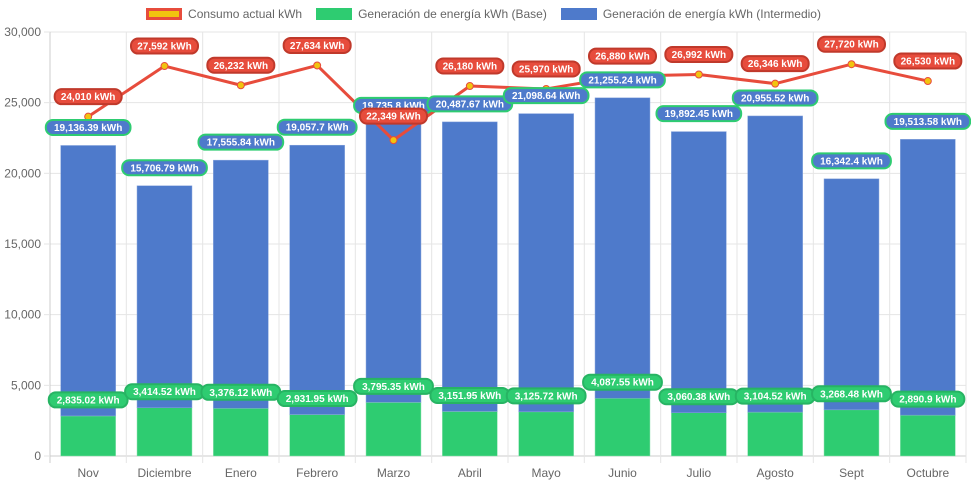  Describe the element at coordinates (241, 473) in the screenshot. I see `x-tick-label: Enero` at that location.